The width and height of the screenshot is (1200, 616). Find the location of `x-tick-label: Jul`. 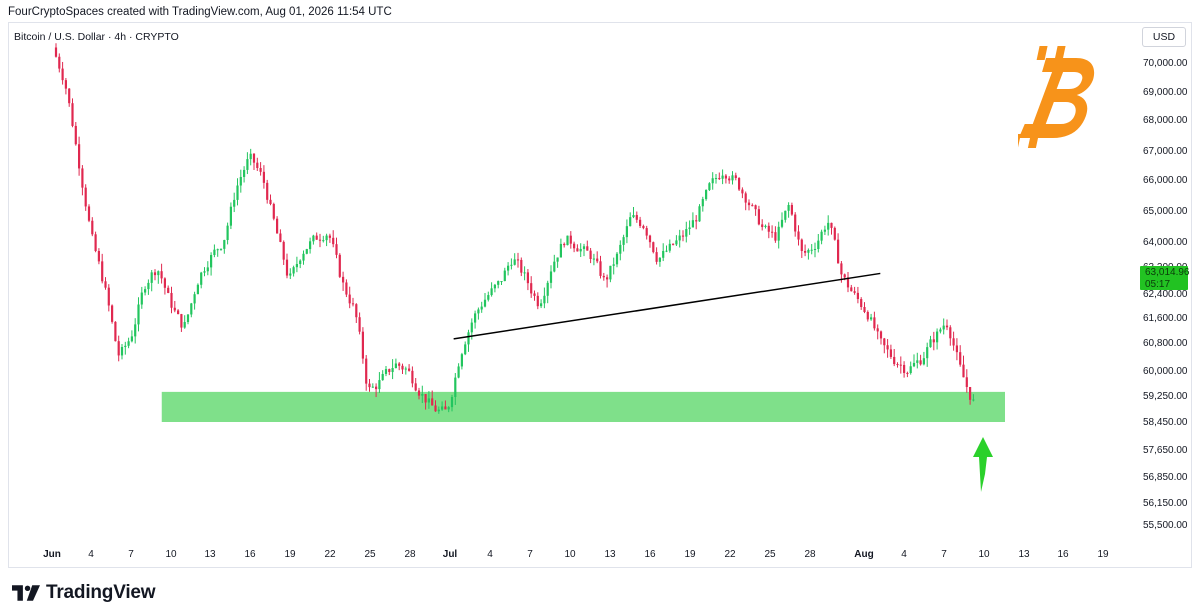

x-tick-label: Jul is located at coordinates (450, 554).